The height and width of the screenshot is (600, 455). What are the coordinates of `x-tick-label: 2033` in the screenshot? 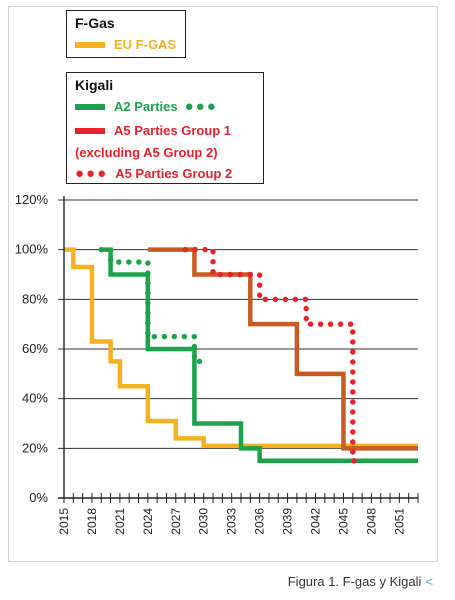 It's located at (232, 521).